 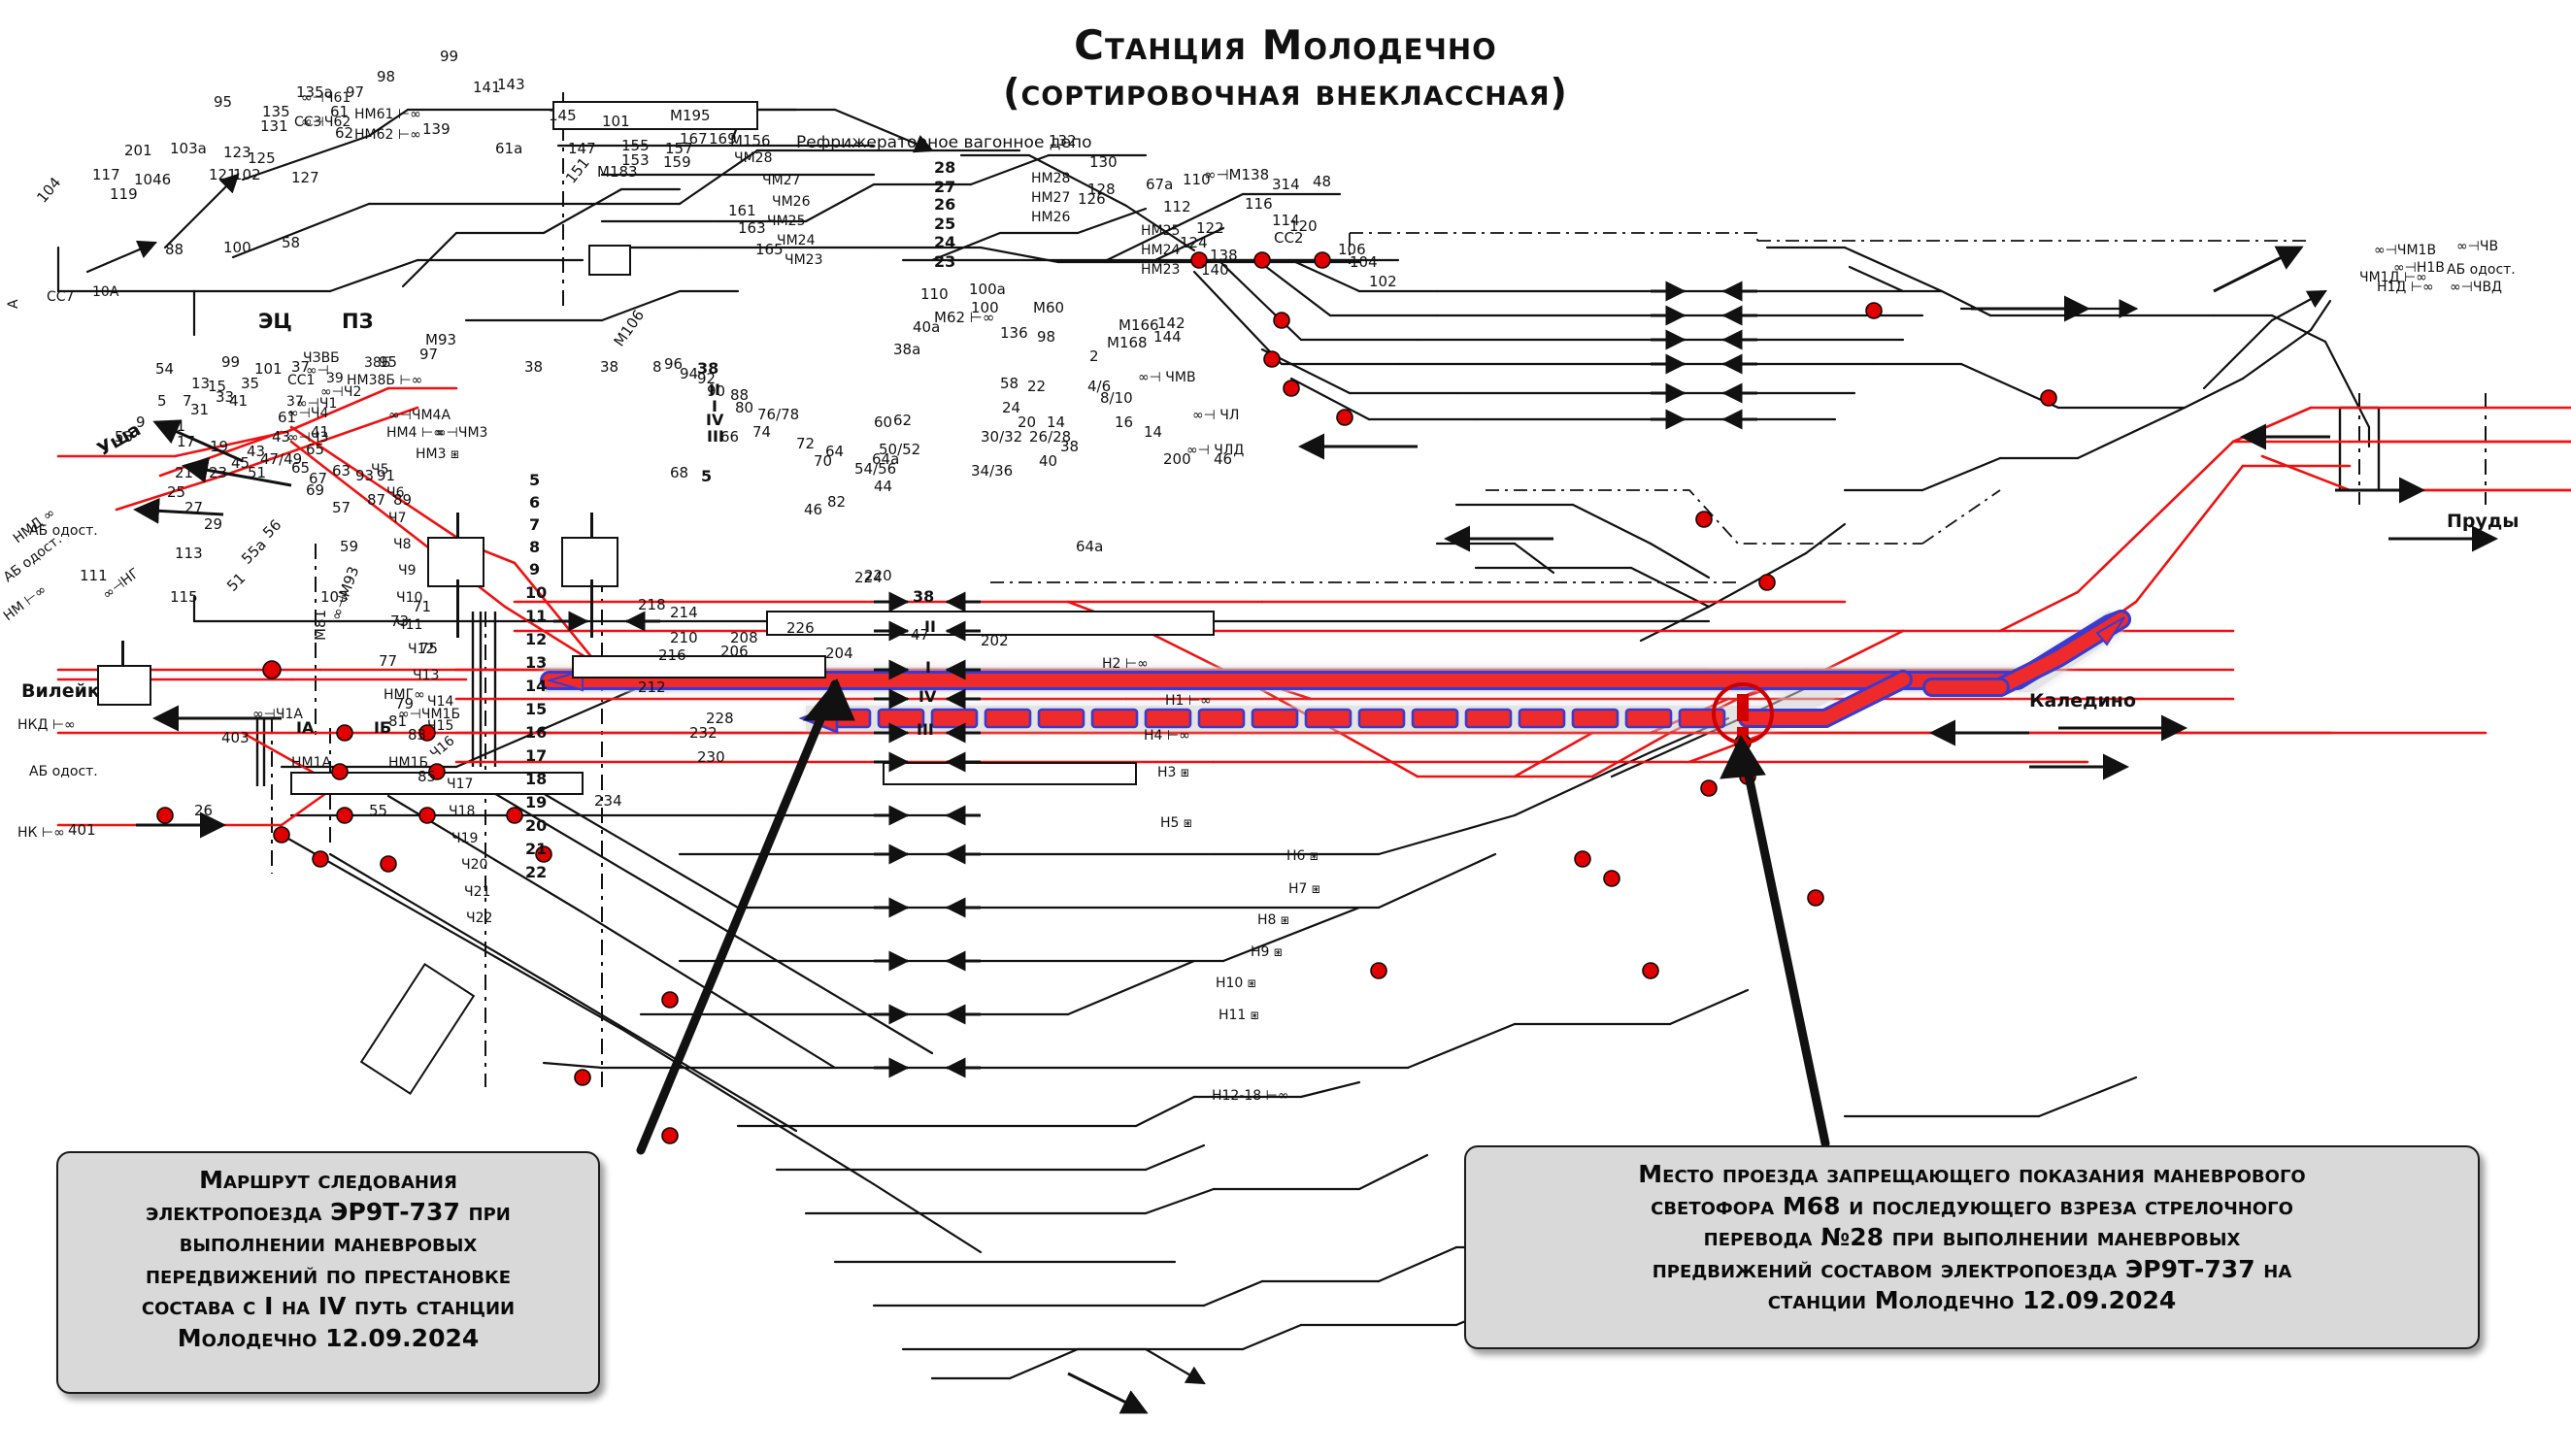 What do you see at coordinates (1014, 333) in the screenshot?
I see `svg-text: 136` at bounding box center [1014, 333].